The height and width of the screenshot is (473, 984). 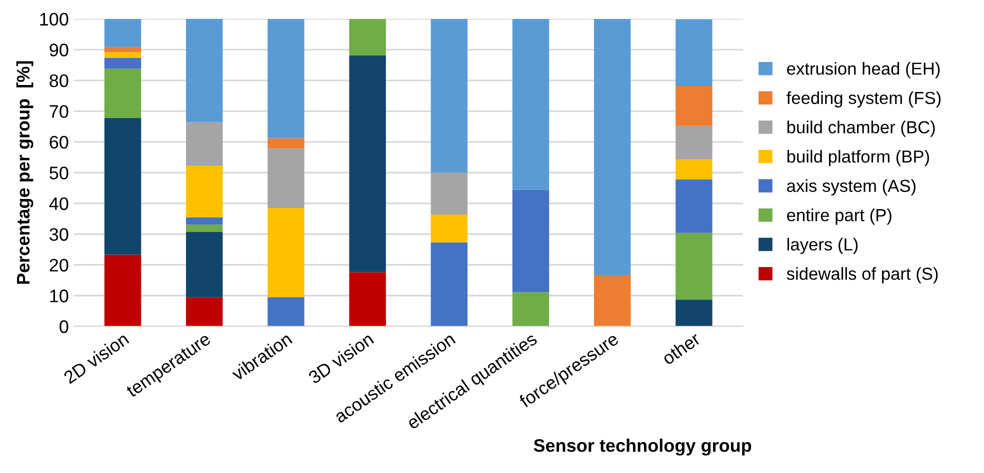 I want to click on y-tick-label: 30, so click(x=59, y=234).